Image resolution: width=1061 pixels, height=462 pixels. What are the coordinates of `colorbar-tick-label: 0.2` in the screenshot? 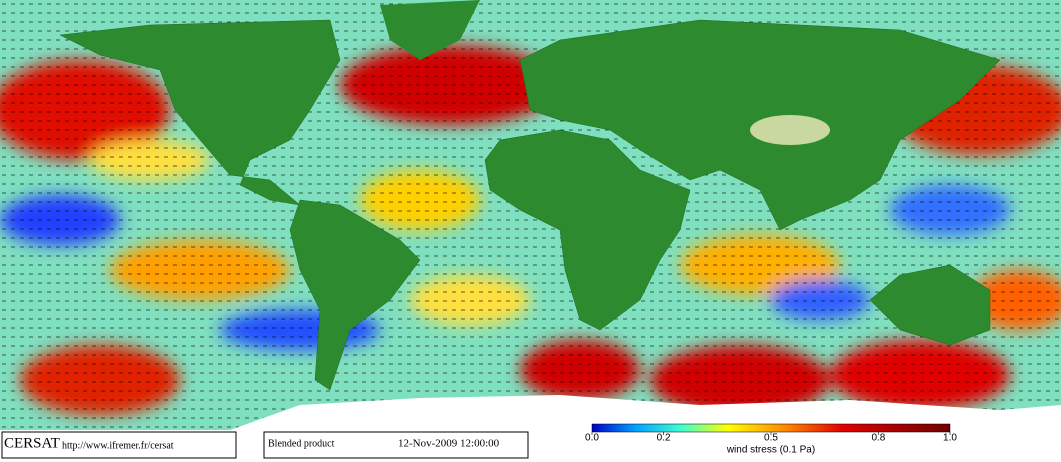 It's located at (664, 438).